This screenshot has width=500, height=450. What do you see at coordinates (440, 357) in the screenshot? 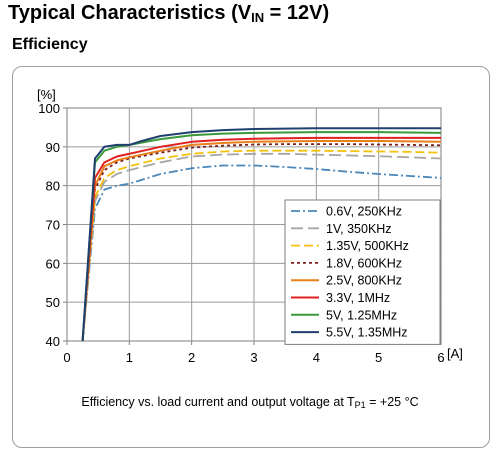
I see `x-tick-label: 6` at bounding box center [440, 357].